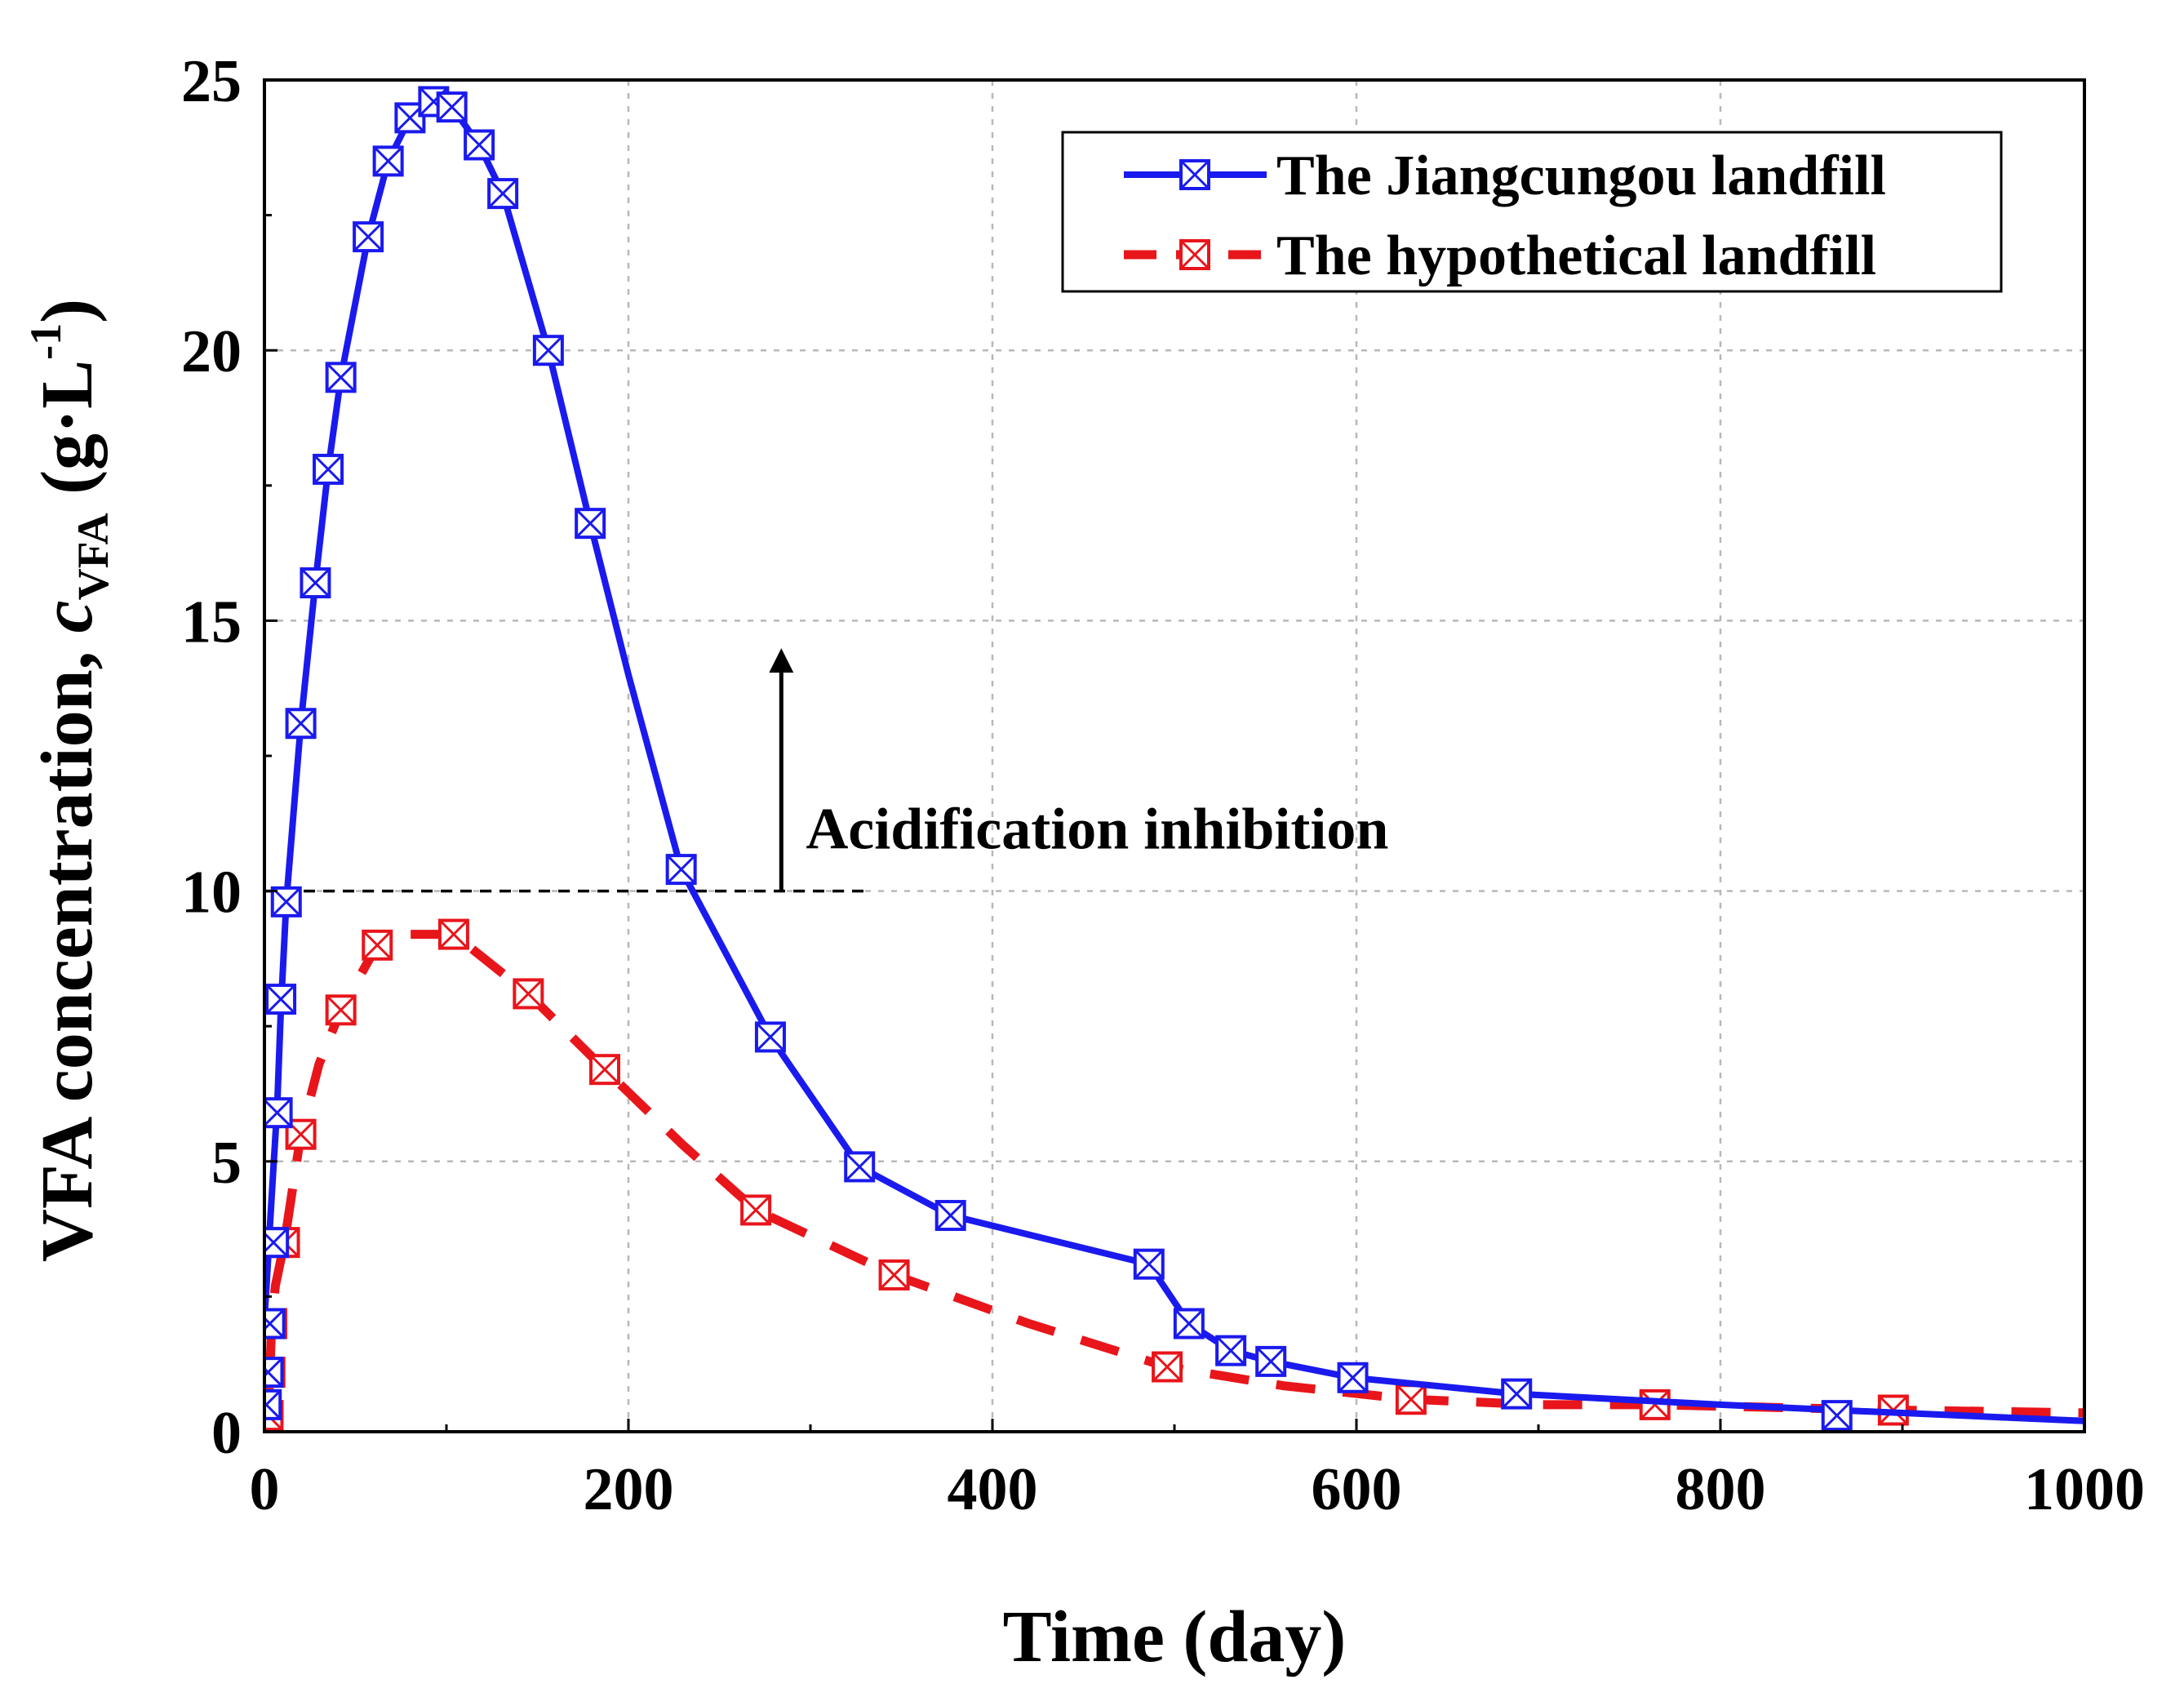 The image size is (2184, 1706). Describe the element at coordinates (2084, 1489) in the screenshot. I see `x-tick-label: 1000` at that location.